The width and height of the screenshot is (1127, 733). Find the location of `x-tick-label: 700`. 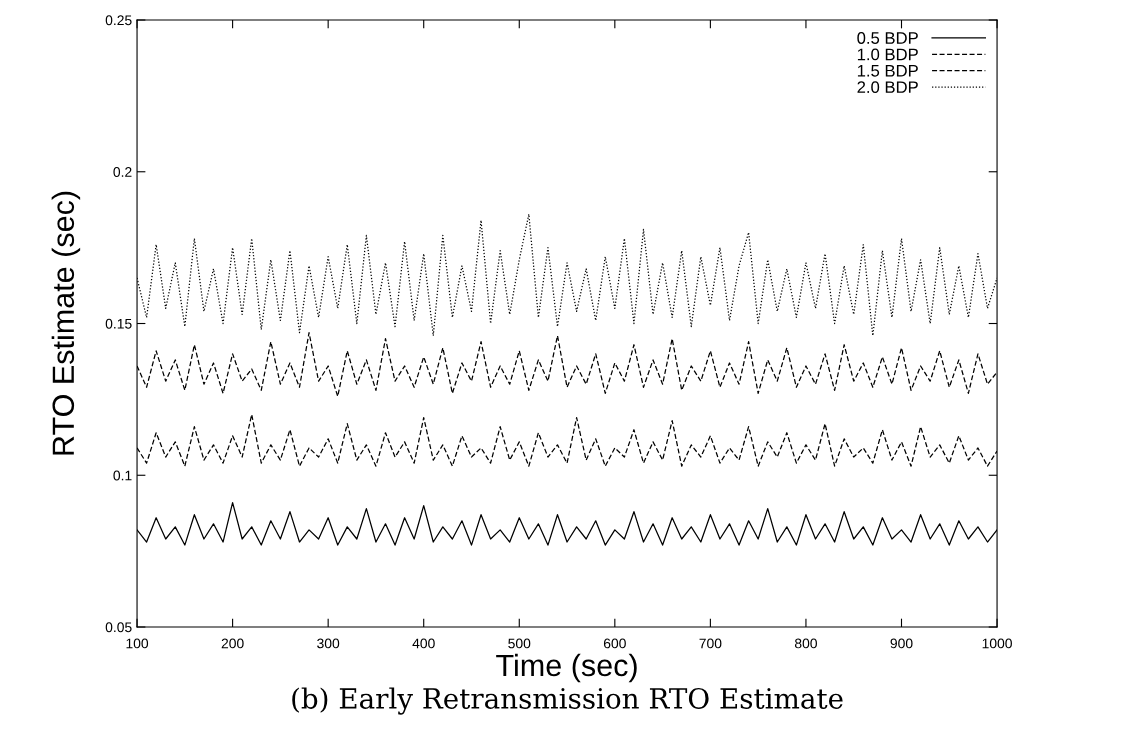

x-tick-label: 700 is located at coordinates (710, 643).